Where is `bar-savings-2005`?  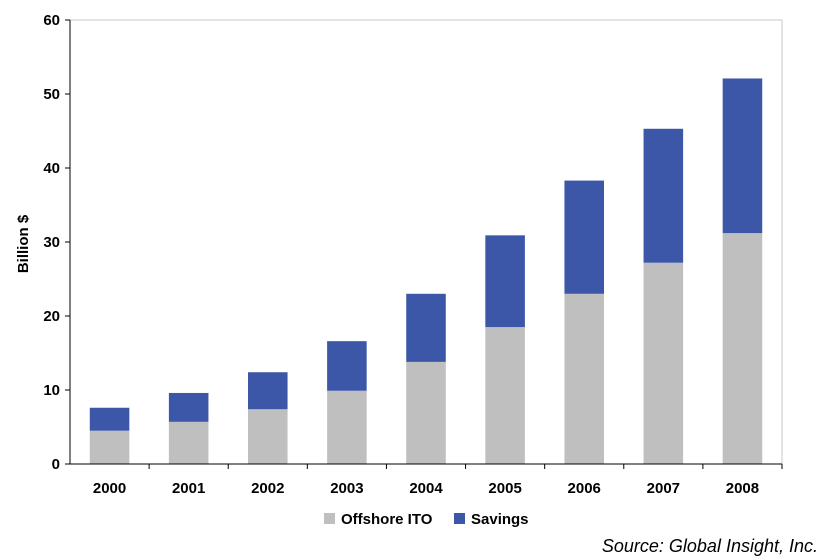
bar-savings-2005 is located at coordinates (505, 281).